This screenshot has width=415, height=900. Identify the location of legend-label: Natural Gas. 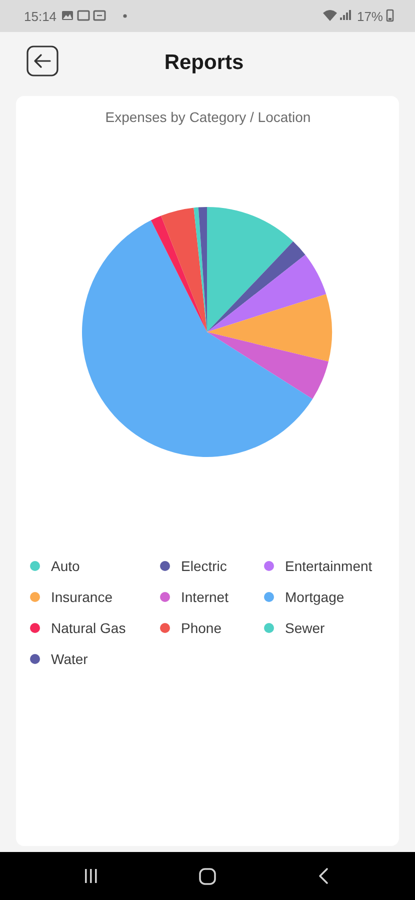
(88, 628).